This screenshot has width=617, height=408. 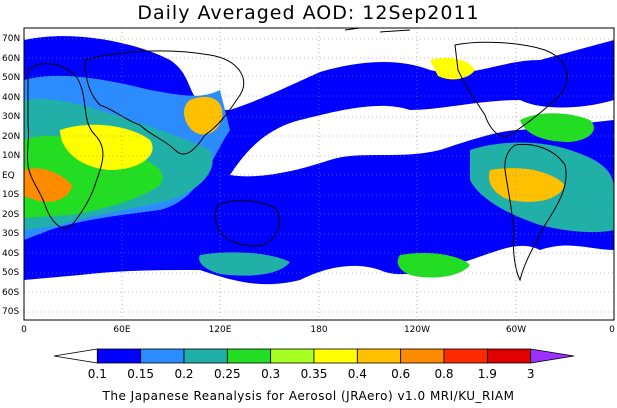 What do you see at coordinates (401, 374) in the screenshot?
I see `colorbar-level-label: 0.6` at bounding box center [401, 374].